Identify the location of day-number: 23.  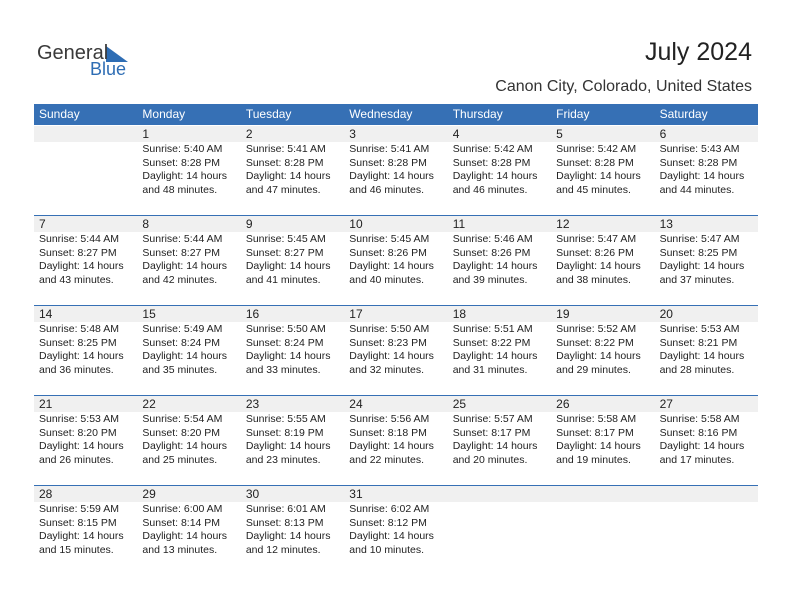
(252, 404).